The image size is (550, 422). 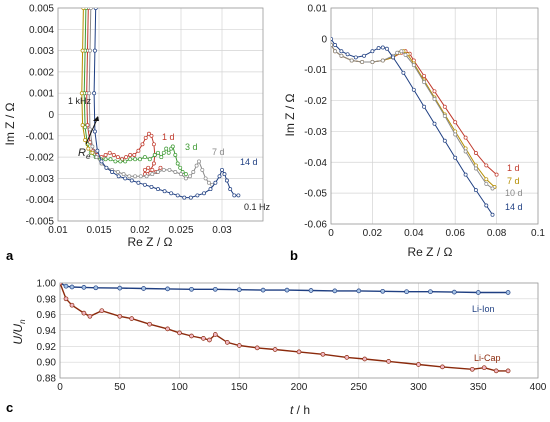 I want to click on panel-b-series-layer, so click(x=415, y=126).